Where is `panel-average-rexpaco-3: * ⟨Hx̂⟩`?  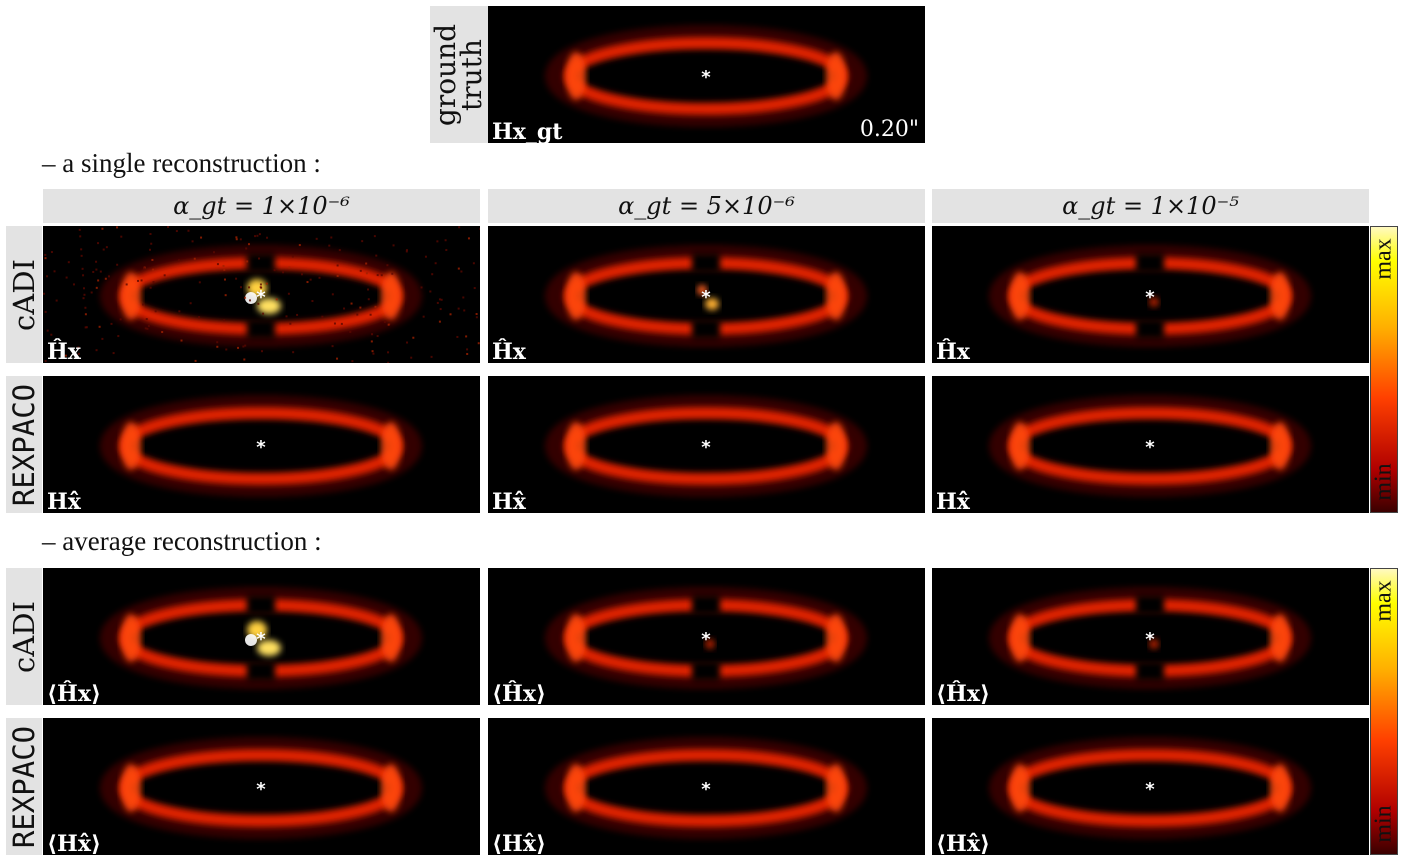
panel-average-rexpaco-3: * ⟨Hx̂⟩ is located at coordinates (1150, 786).